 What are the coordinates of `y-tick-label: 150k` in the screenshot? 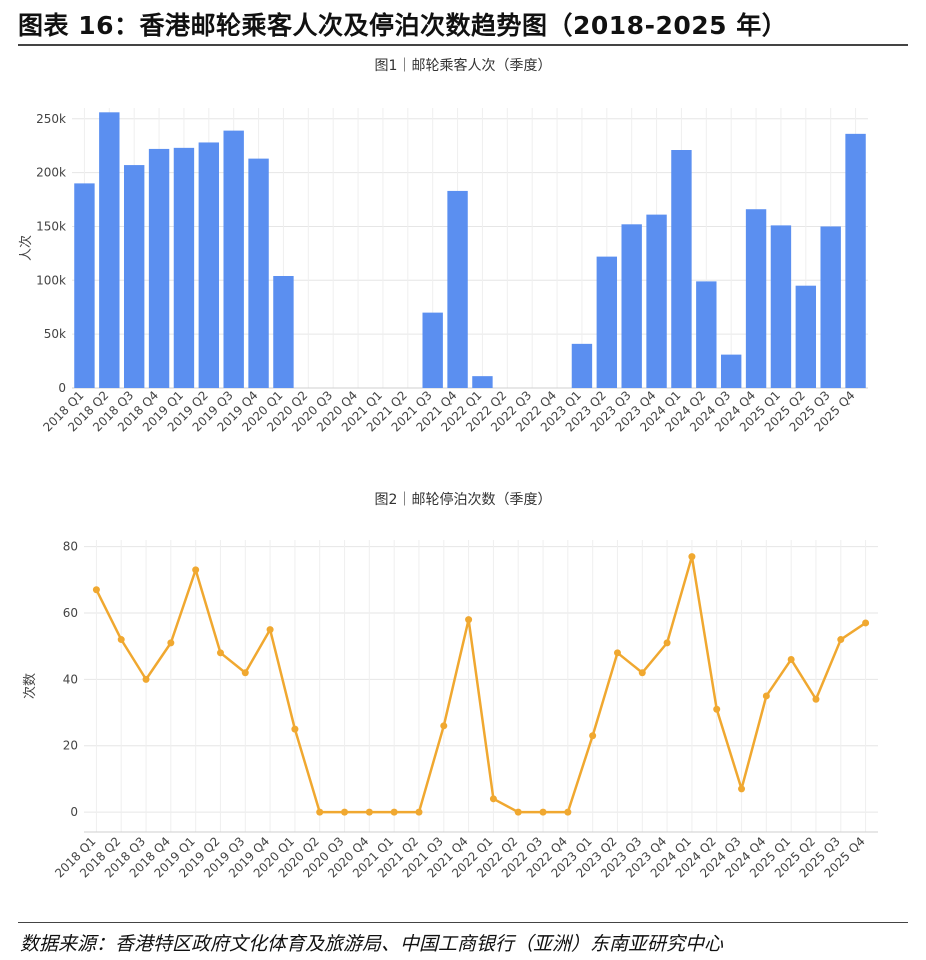 It's located at (51, 226).